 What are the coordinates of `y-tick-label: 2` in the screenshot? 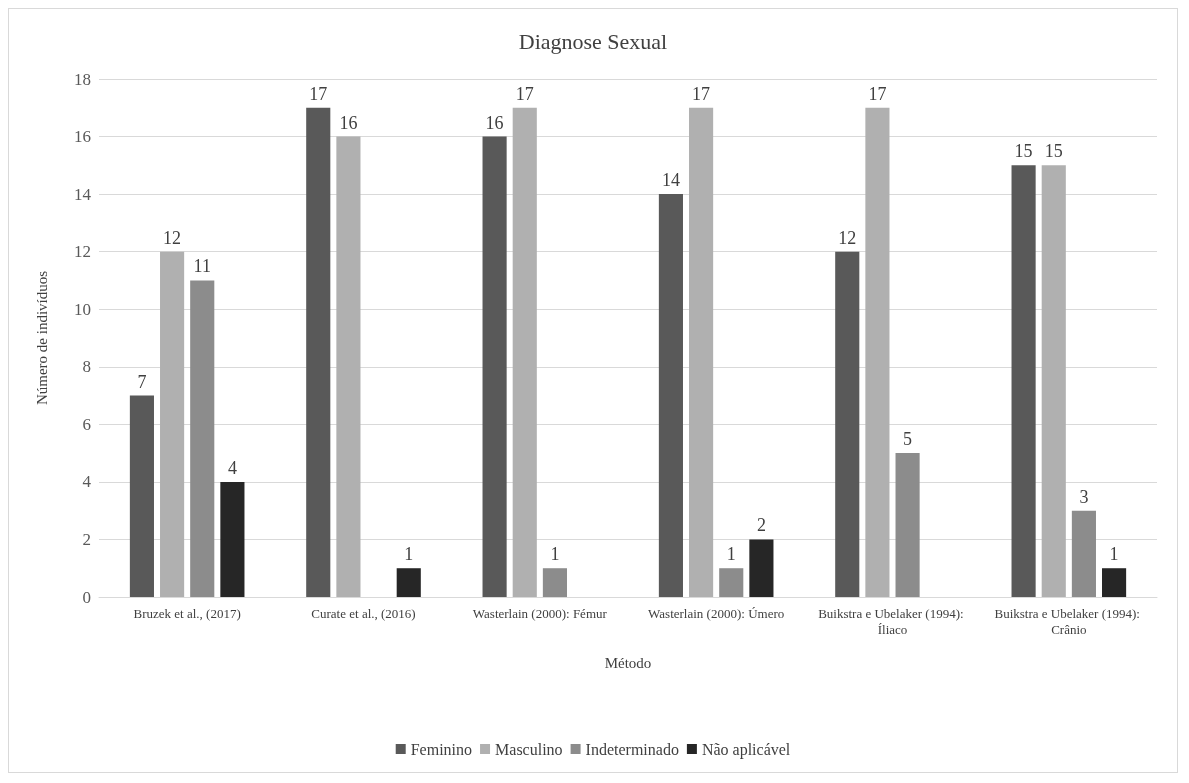 It's located at (86, 539).